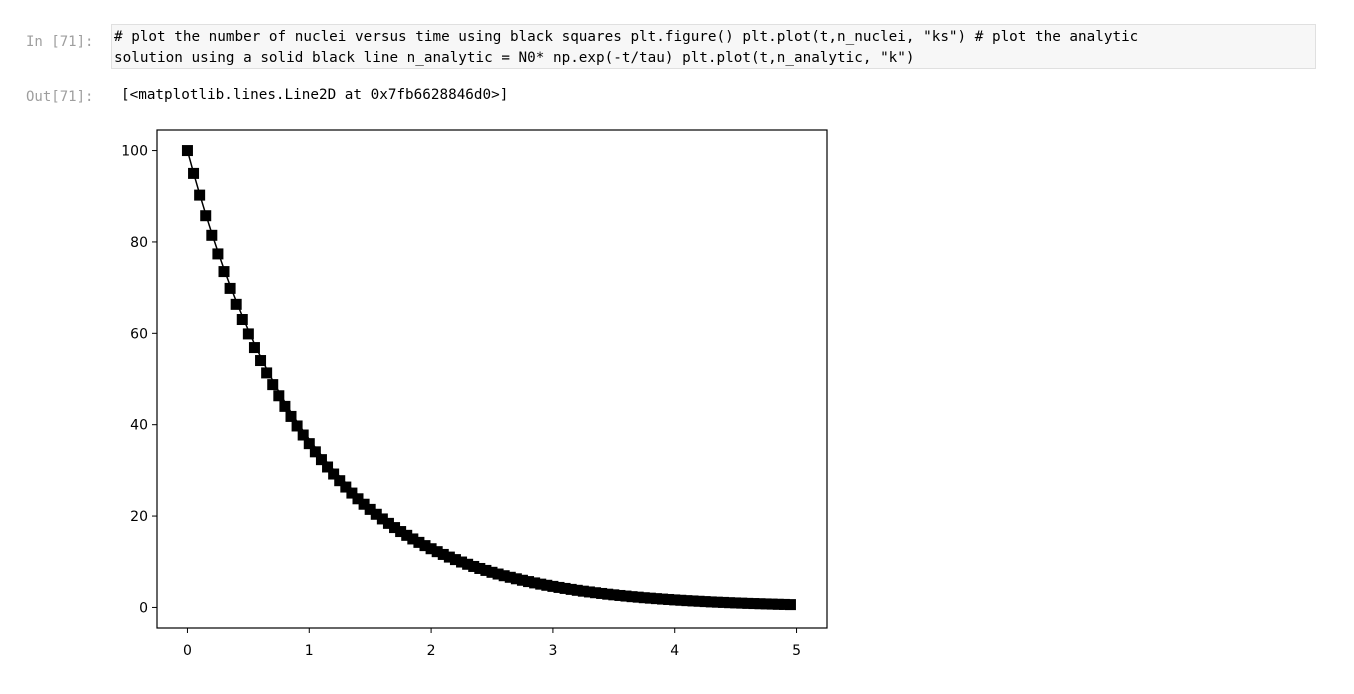 This screenshot has width=1354, height=694. What do you see at coordinates (492, 643) in the screenshot?
I see `x-axis: 0 1 2 3 4 5` at bounding box center [492, 643].